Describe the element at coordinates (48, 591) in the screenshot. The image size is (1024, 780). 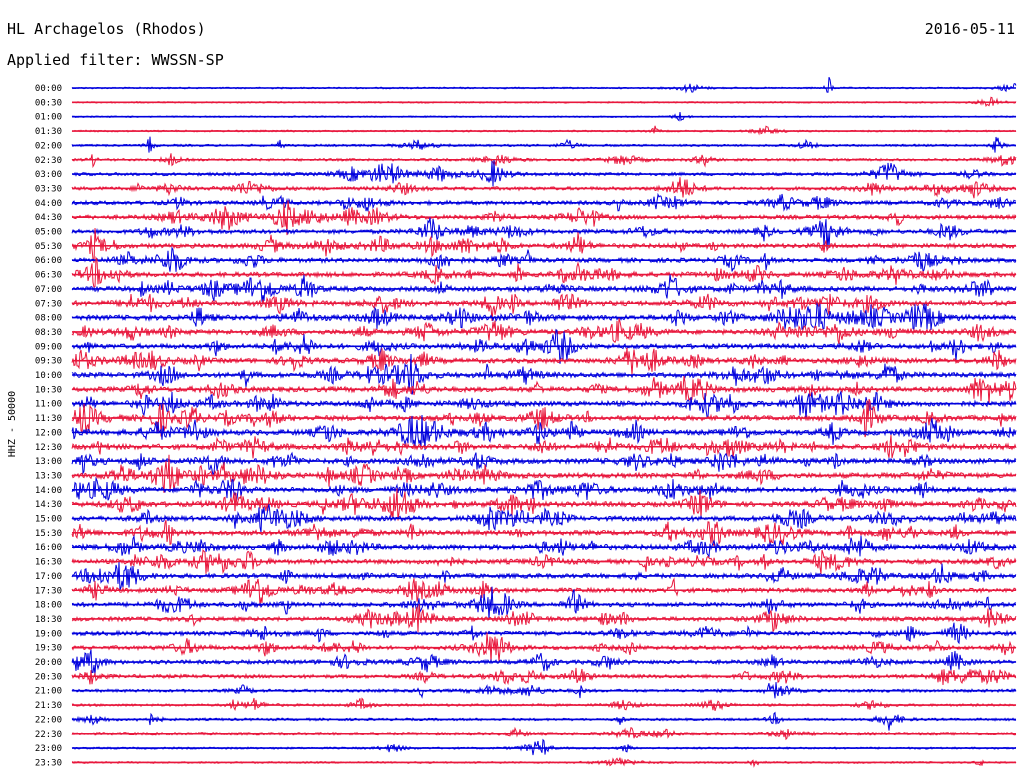
I see `time-tick-label: 17:30` at that location.